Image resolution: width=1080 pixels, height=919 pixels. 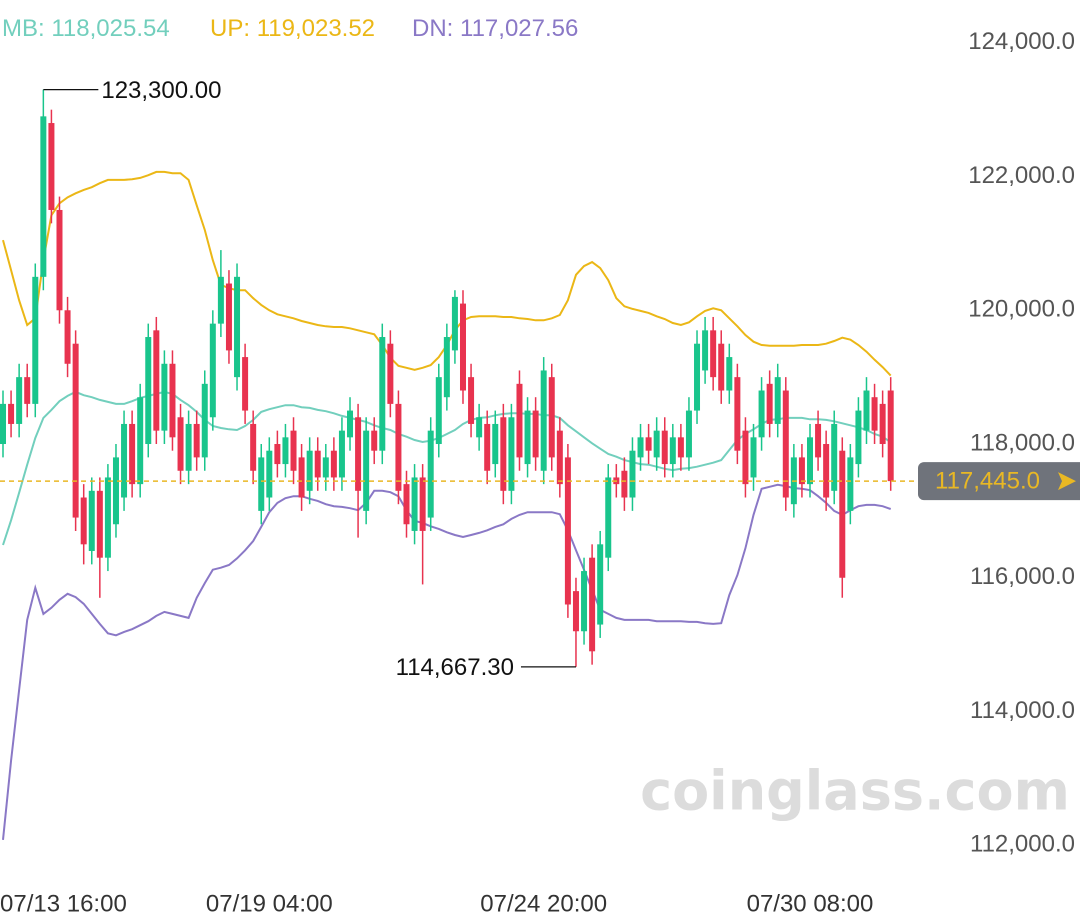 What do you see at coordinates (519, 28) in the screenshot?
I see `legend-value: 117,027.56` at bounding box center [519, 28].